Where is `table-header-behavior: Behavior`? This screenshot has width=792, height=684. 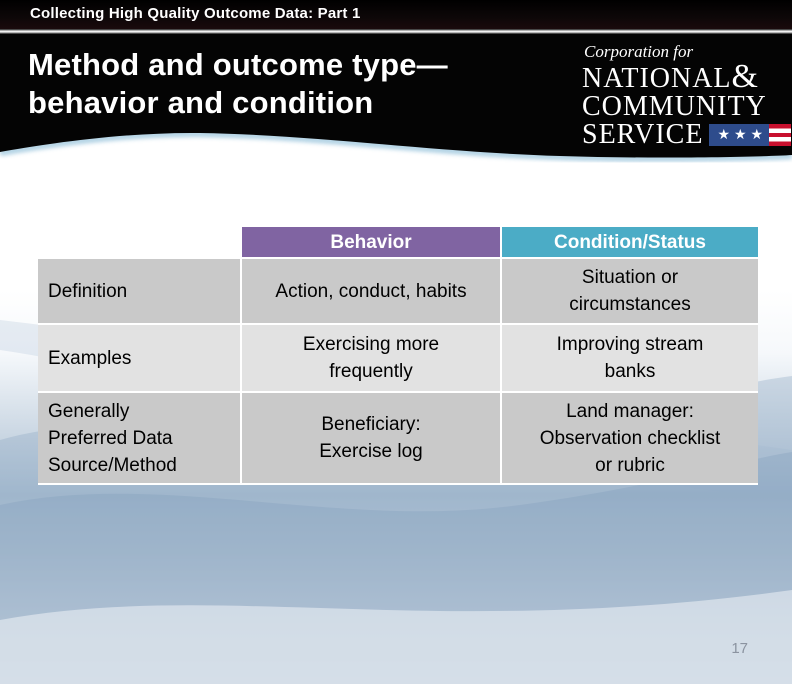 table-header-behavior: Behavior is located at coordinates (371, 242).